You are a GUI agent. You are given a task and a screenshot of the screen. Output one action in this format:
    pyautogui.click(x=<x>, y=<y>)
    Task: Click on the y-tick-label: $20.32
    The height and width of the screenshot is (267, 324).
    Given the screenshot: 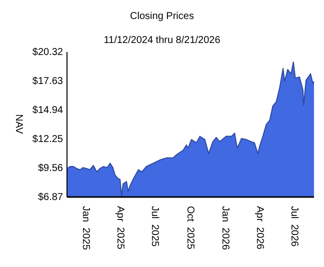 What is the action you would take?
    pyautogui.click(x=48, y=52)
    